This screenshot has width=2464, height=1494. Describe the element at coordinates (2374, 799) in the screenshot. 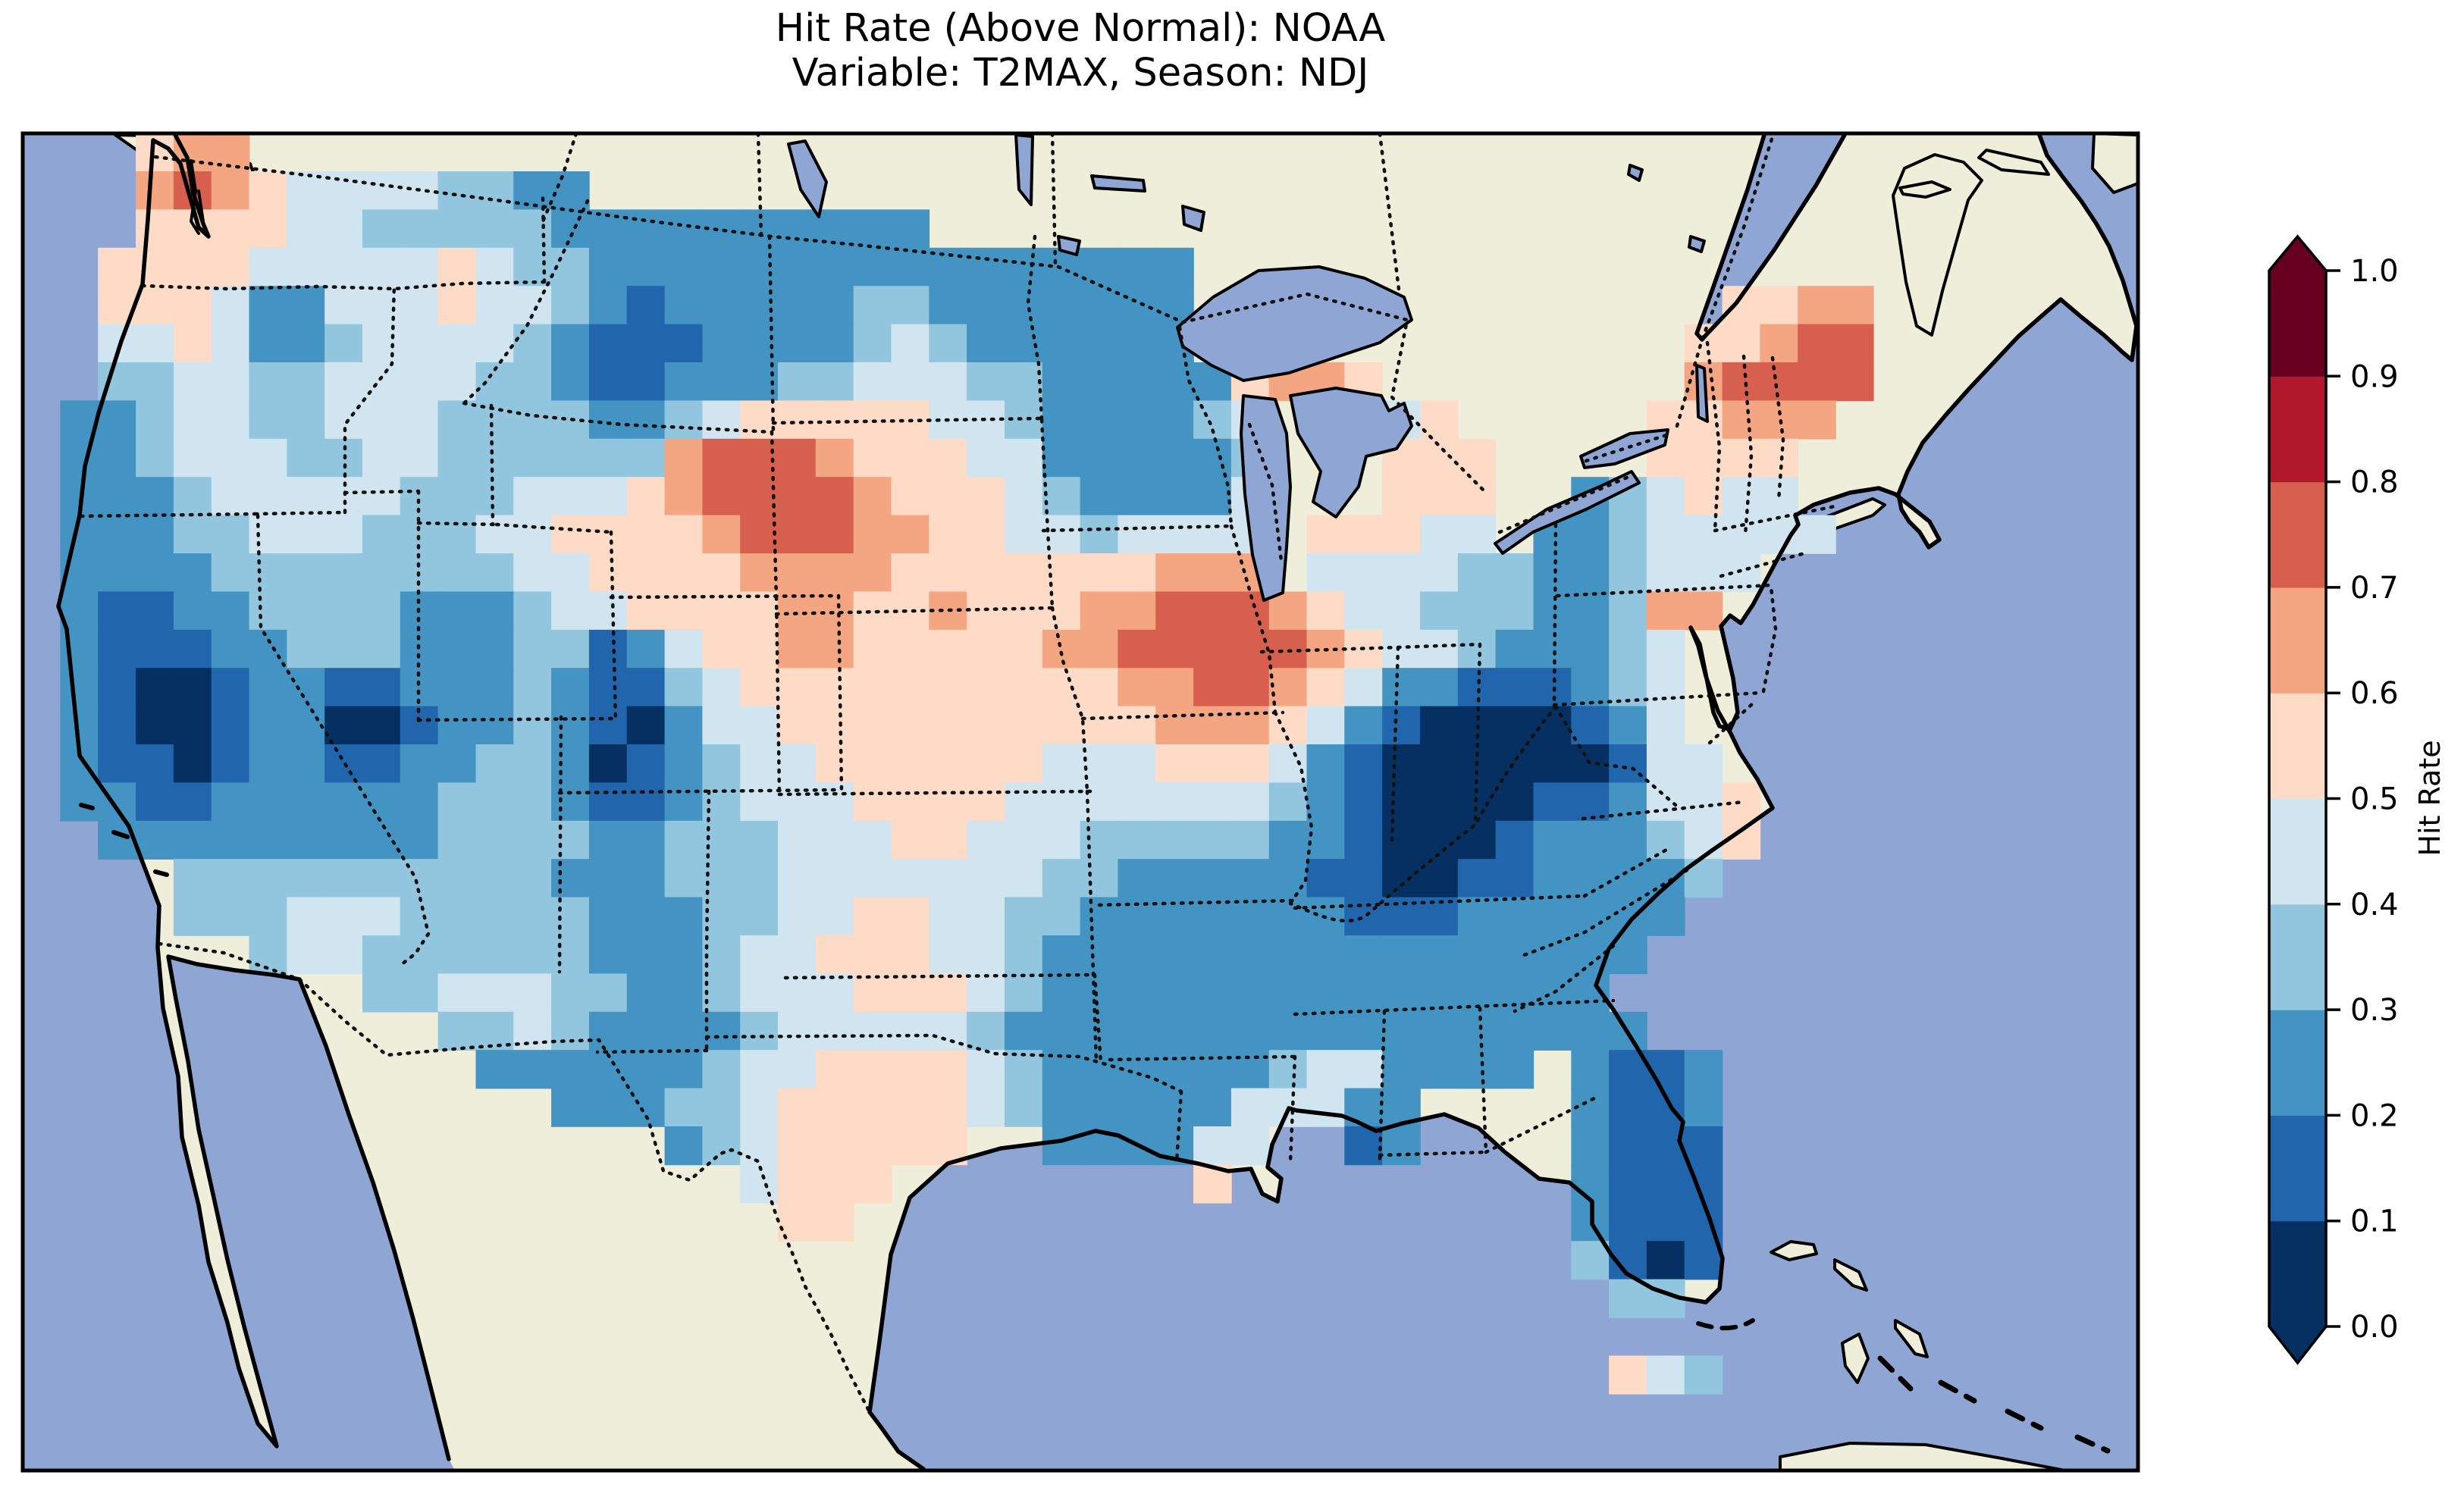

I see `colorbar-tick-label: 0.5` at that location.